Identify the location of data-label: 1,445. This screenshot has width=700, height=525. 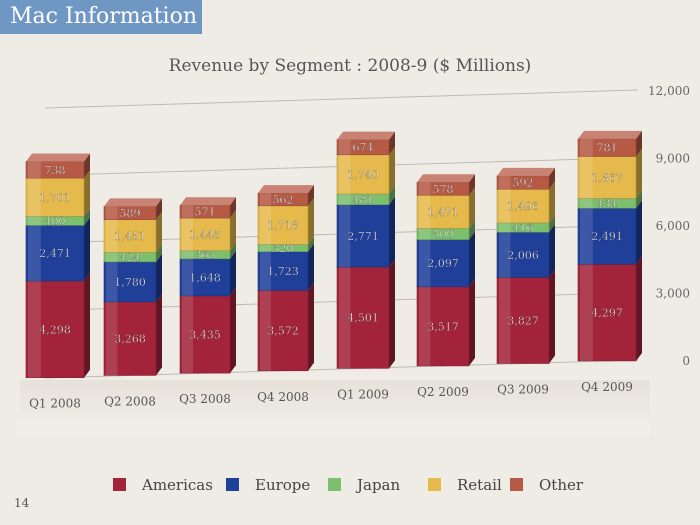
(205, 234).